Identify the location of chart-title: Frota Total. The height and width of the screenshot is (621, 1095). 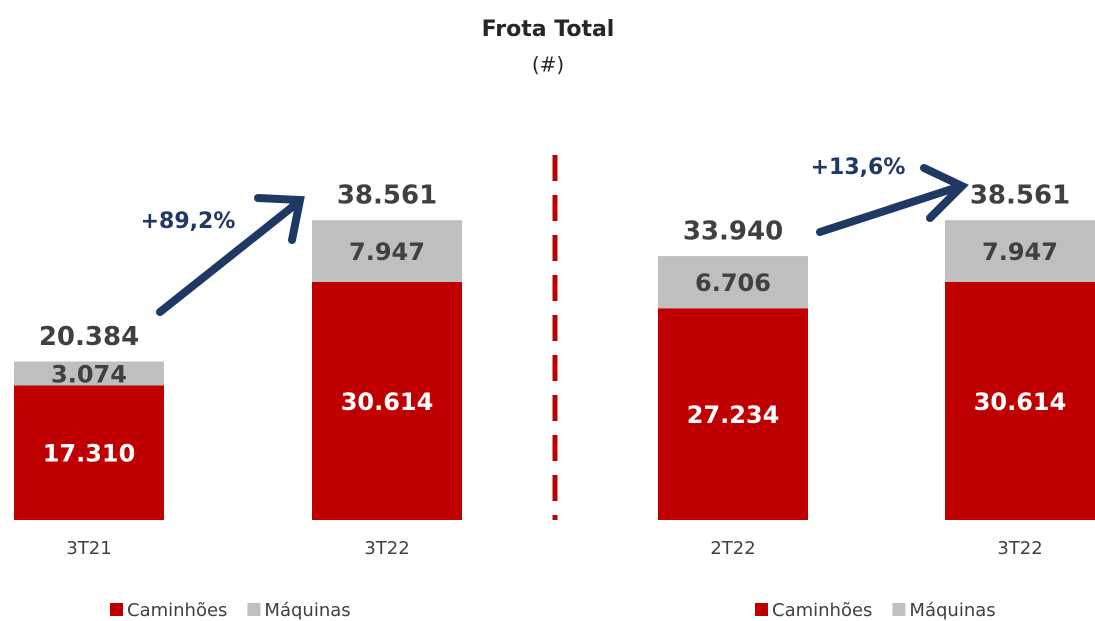
(548, 29).